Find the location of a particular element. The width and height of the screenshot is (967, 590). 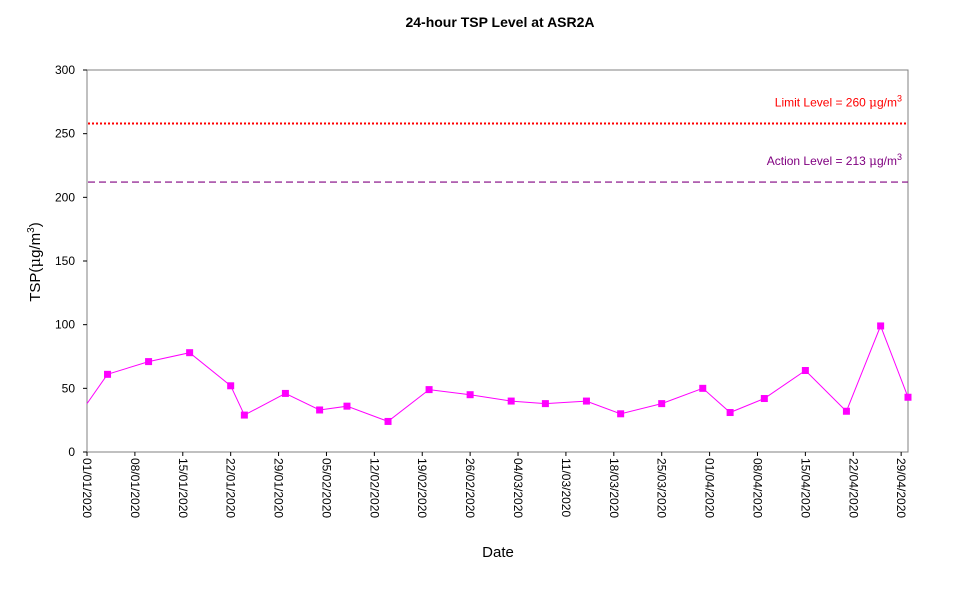

y-tick-label: 300 is located at coordinates (65, 70).